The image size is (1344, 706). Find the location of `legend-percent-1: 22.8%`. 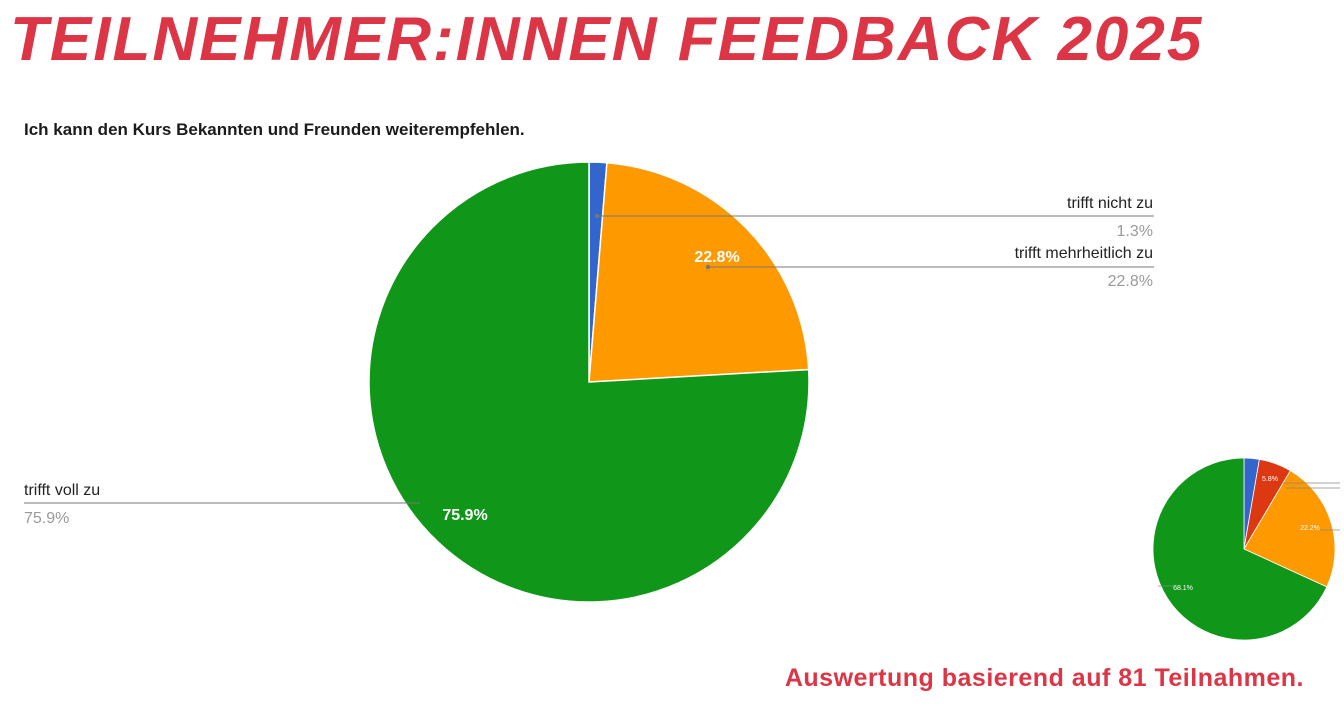

legend-percent-1: 22.8% is located at coordinates (1130, 281).